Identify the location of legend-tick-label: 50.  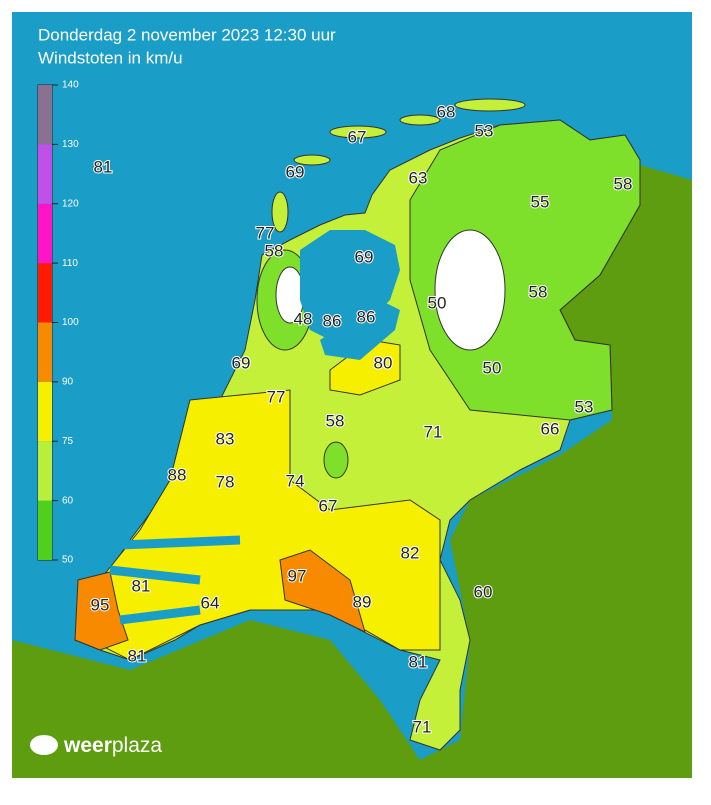
(68, 560).